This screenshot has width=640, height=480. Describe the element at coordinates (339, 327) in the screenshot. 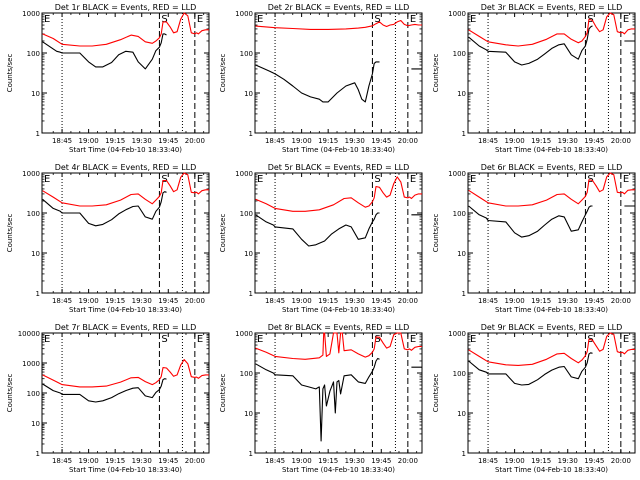

I see `panel-title: Det 8r BLACK = Events, RED = LLD` at that location.